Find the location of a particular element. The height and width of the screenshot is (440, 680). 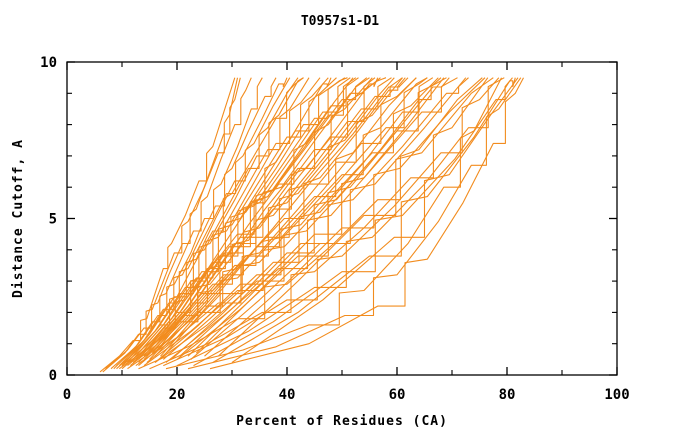

y-axis-title: Distance Cutoff, A is located at coordinates (18, 218).